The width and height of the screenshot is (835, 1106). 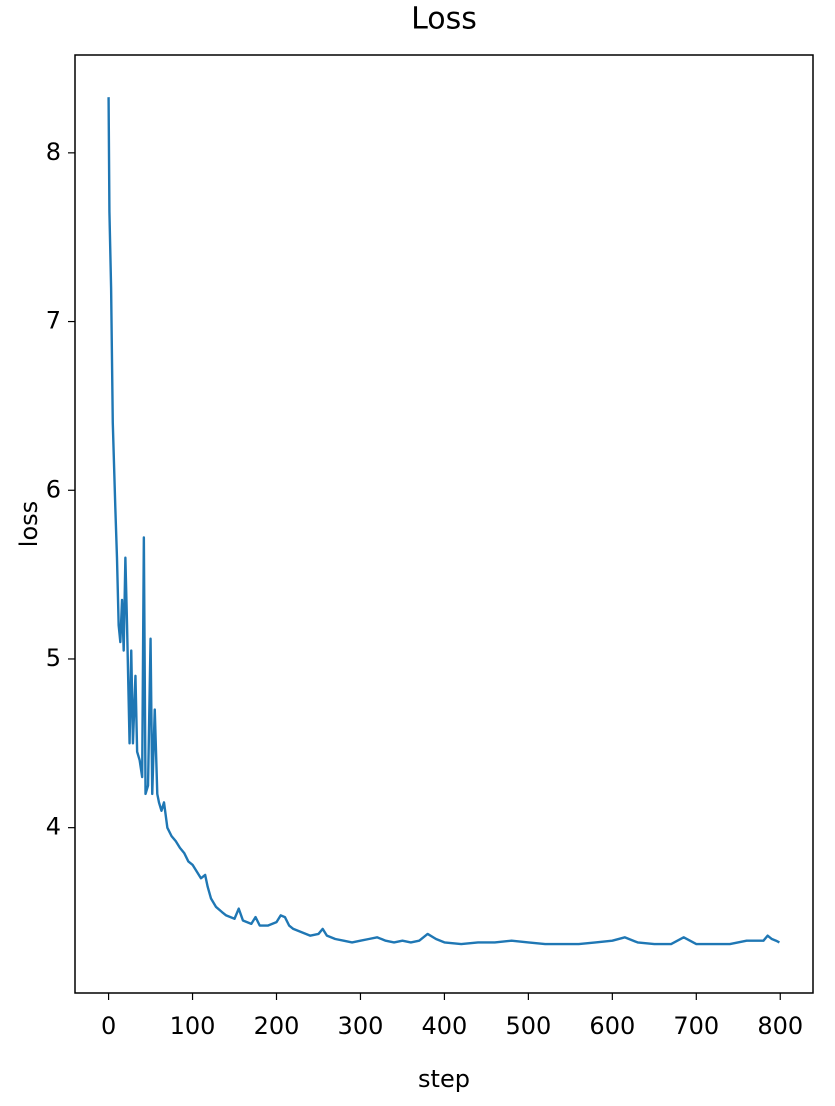 What do you see at coordinates (444, 19) in the screenshot?
I see `chart-title: Loss` at bounding box center [444, 19].